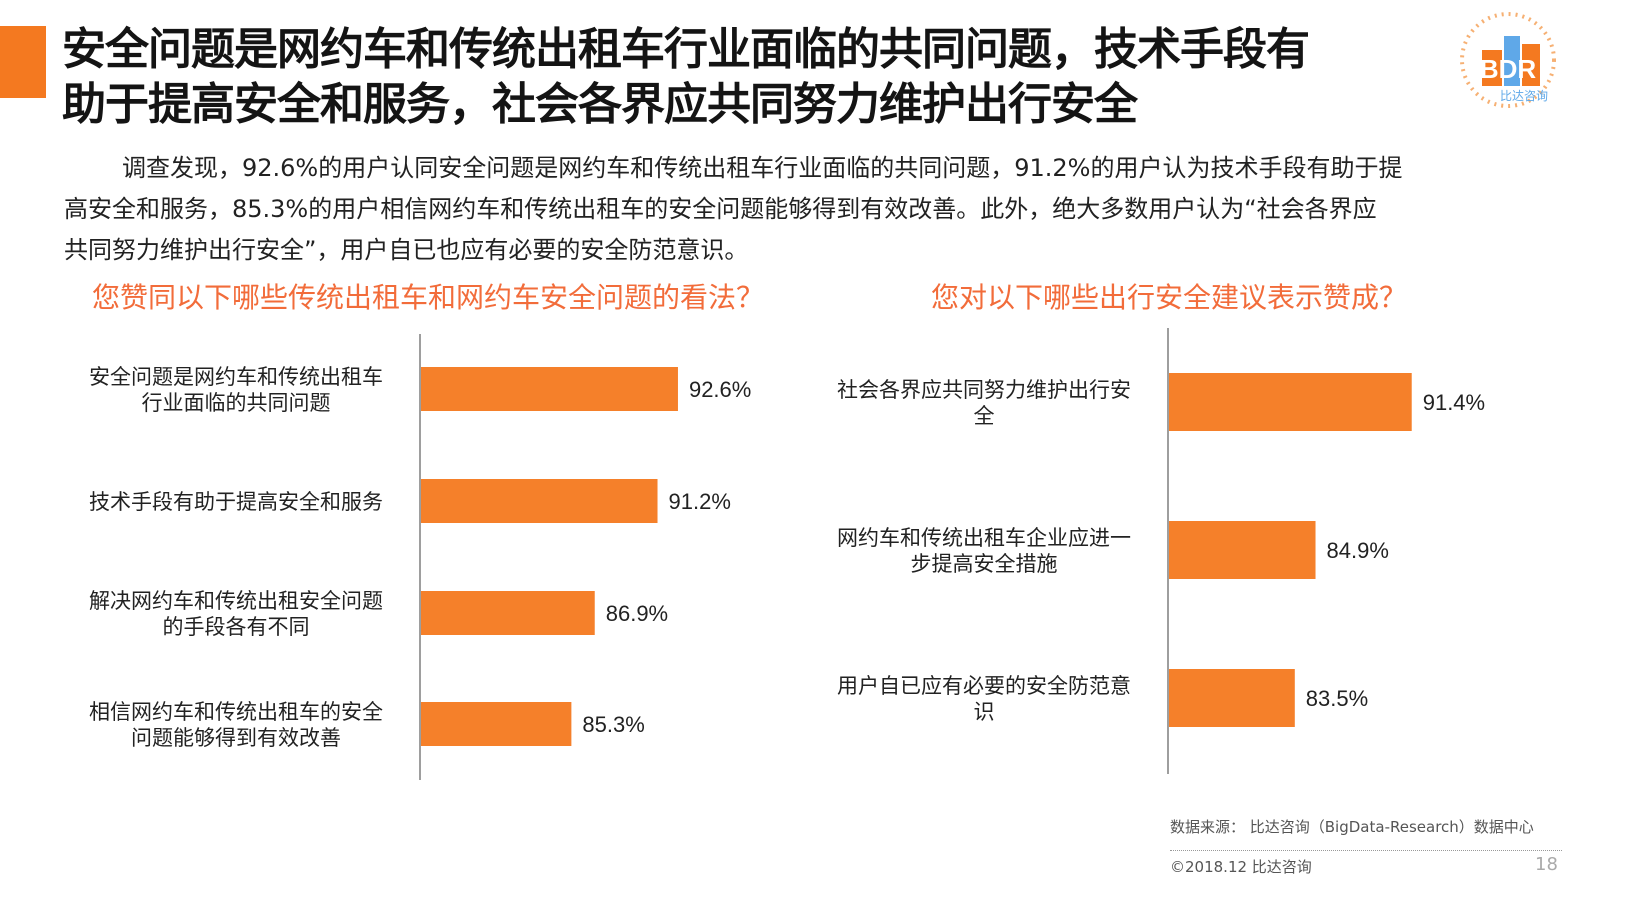 This screenshot has width=1630, height=916. What do you see at coordinates (984, 416) in the screenshot?
I see `chart-2-category-label: 全` at bounding box center [984, 416].